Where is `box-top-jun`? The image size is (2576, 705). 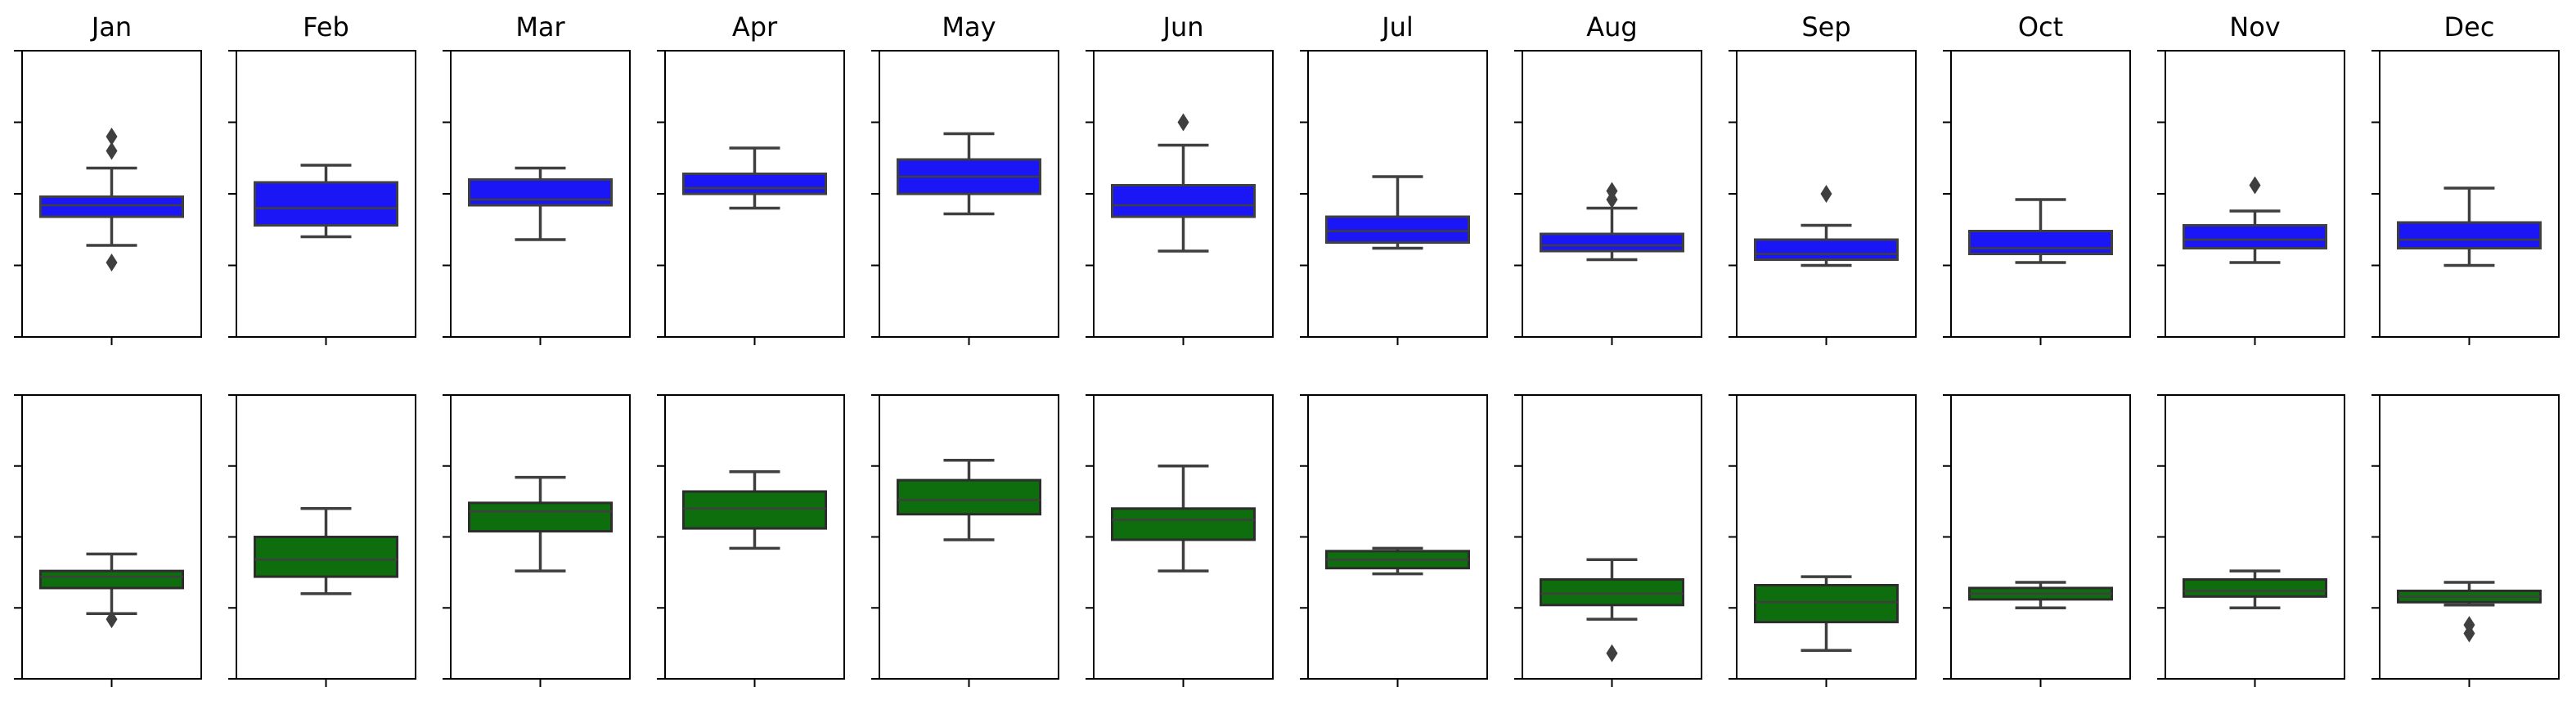
box-top-jun is located at coordinates (1183, 201).